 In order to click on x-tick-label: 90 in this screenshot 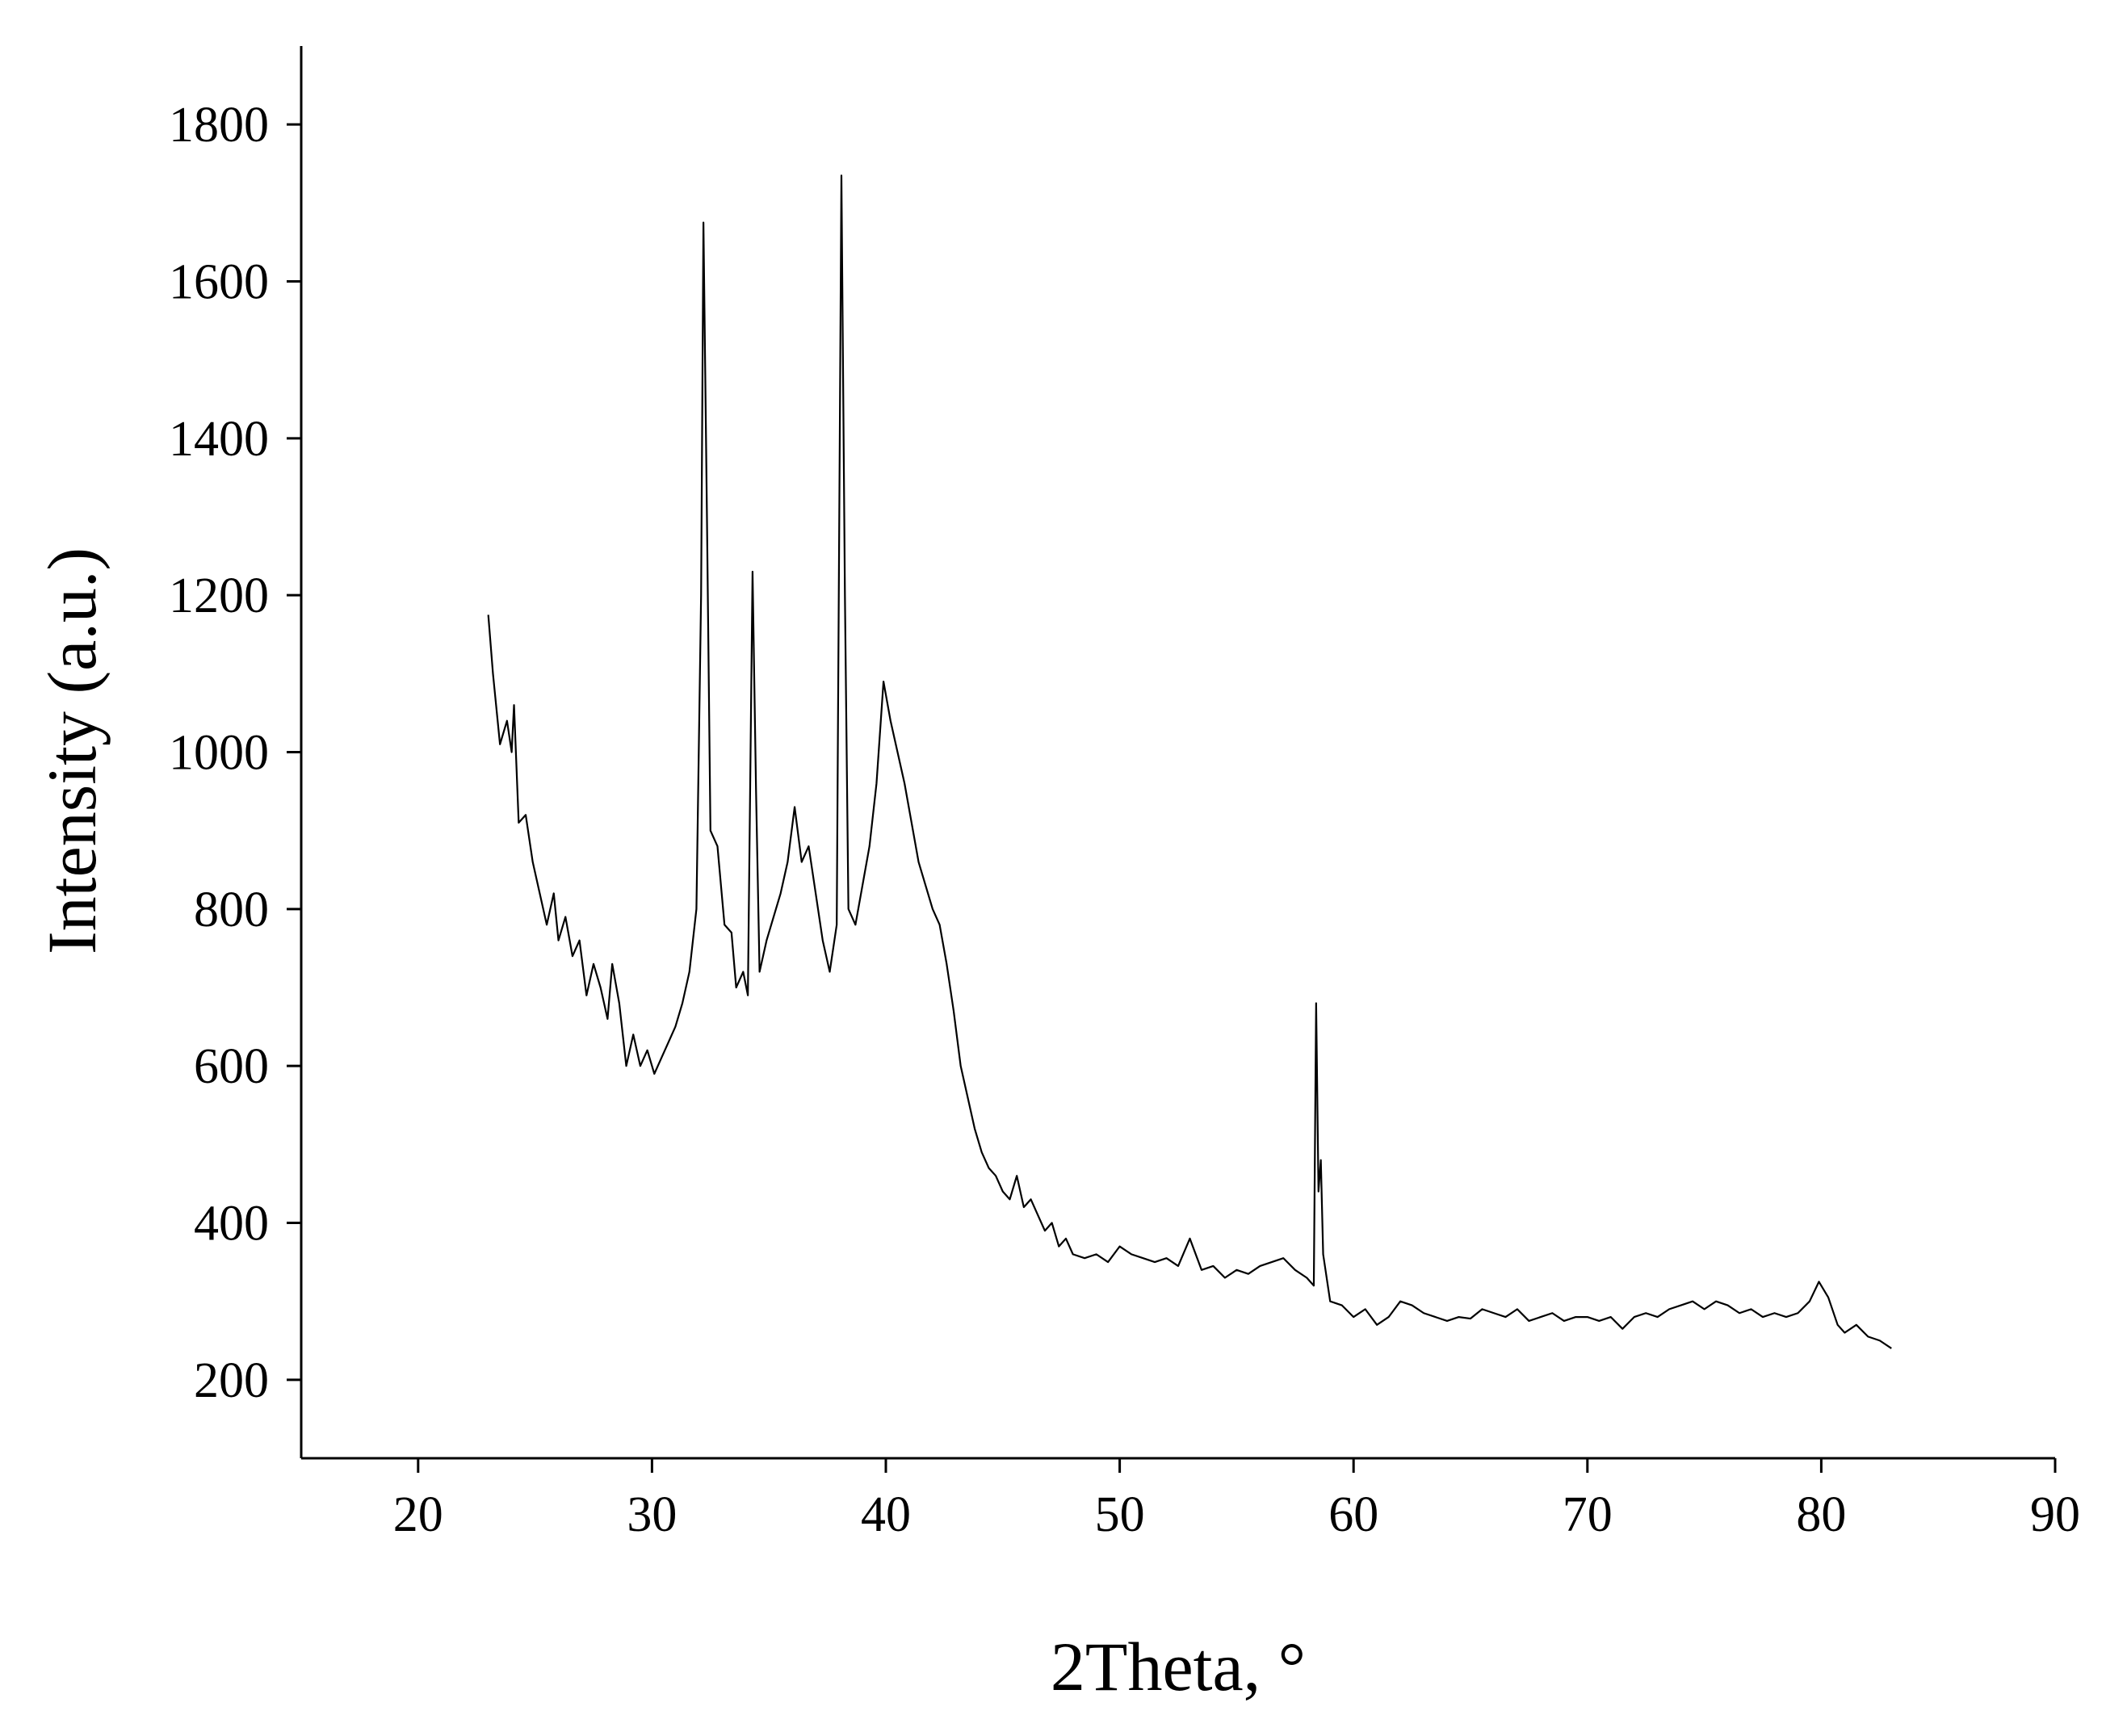, I will do `click(2055, 1514)`.